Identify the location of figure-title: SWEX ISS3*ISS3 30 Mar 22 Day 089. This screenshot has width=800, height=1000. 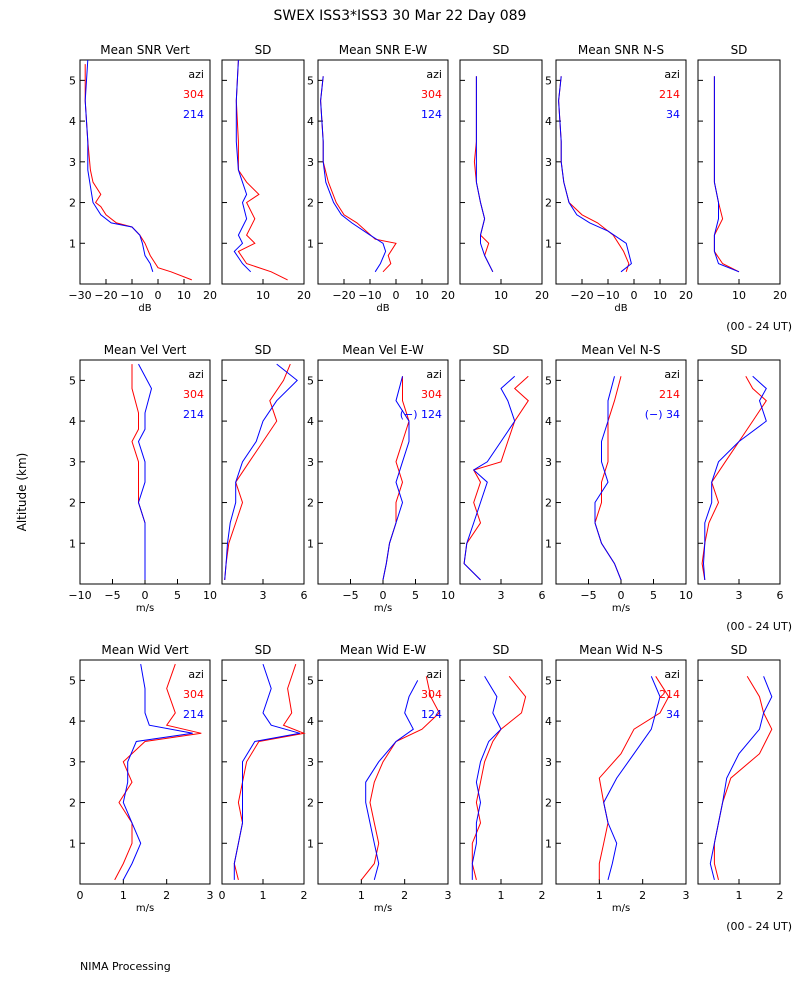
(400, 16).